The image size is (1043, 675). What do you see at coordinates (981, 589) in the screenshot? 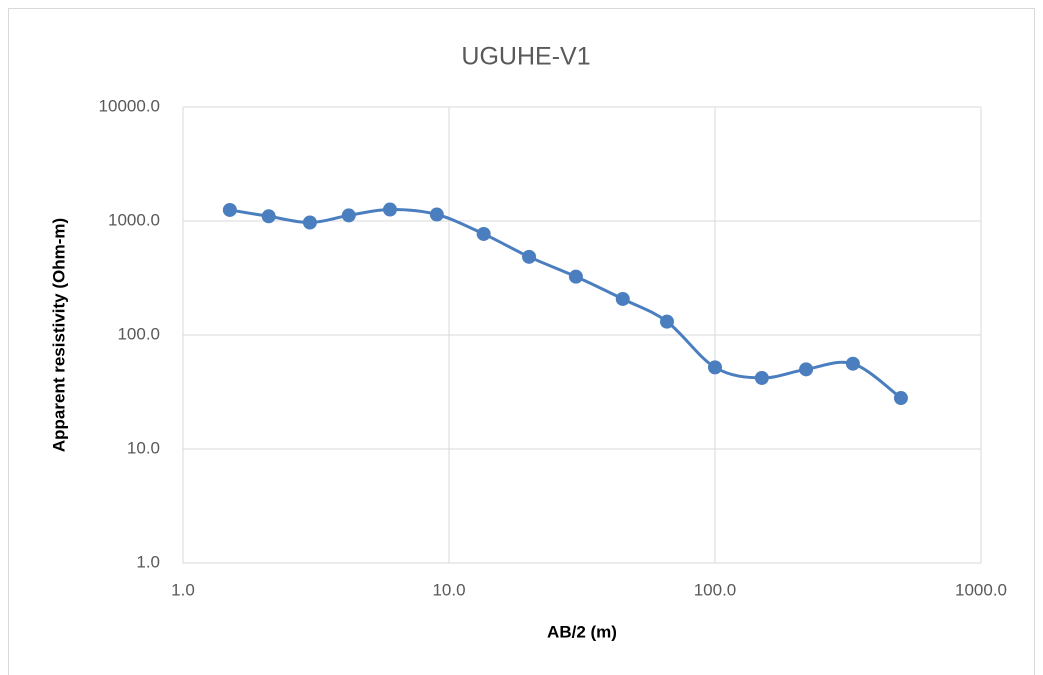
I see `x-tick-label: 1000.0` at bounding box center [981, 589].